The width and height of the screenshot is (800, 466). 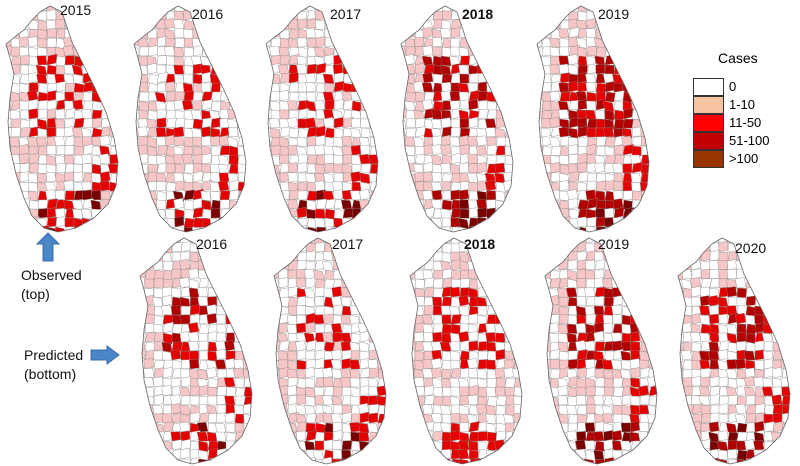 I want to click on map-observed-2016, so click(x=191, y=118).